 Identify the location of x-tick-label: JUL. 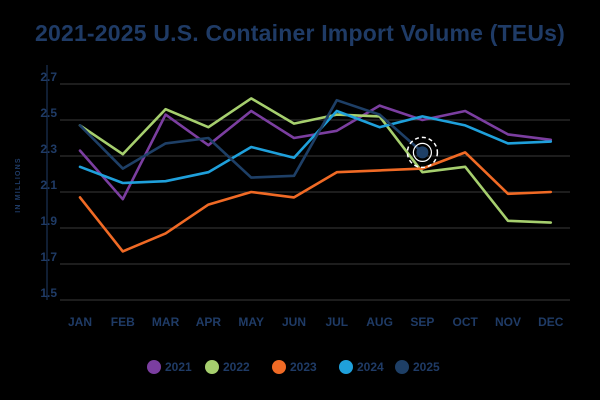
(336, 322).